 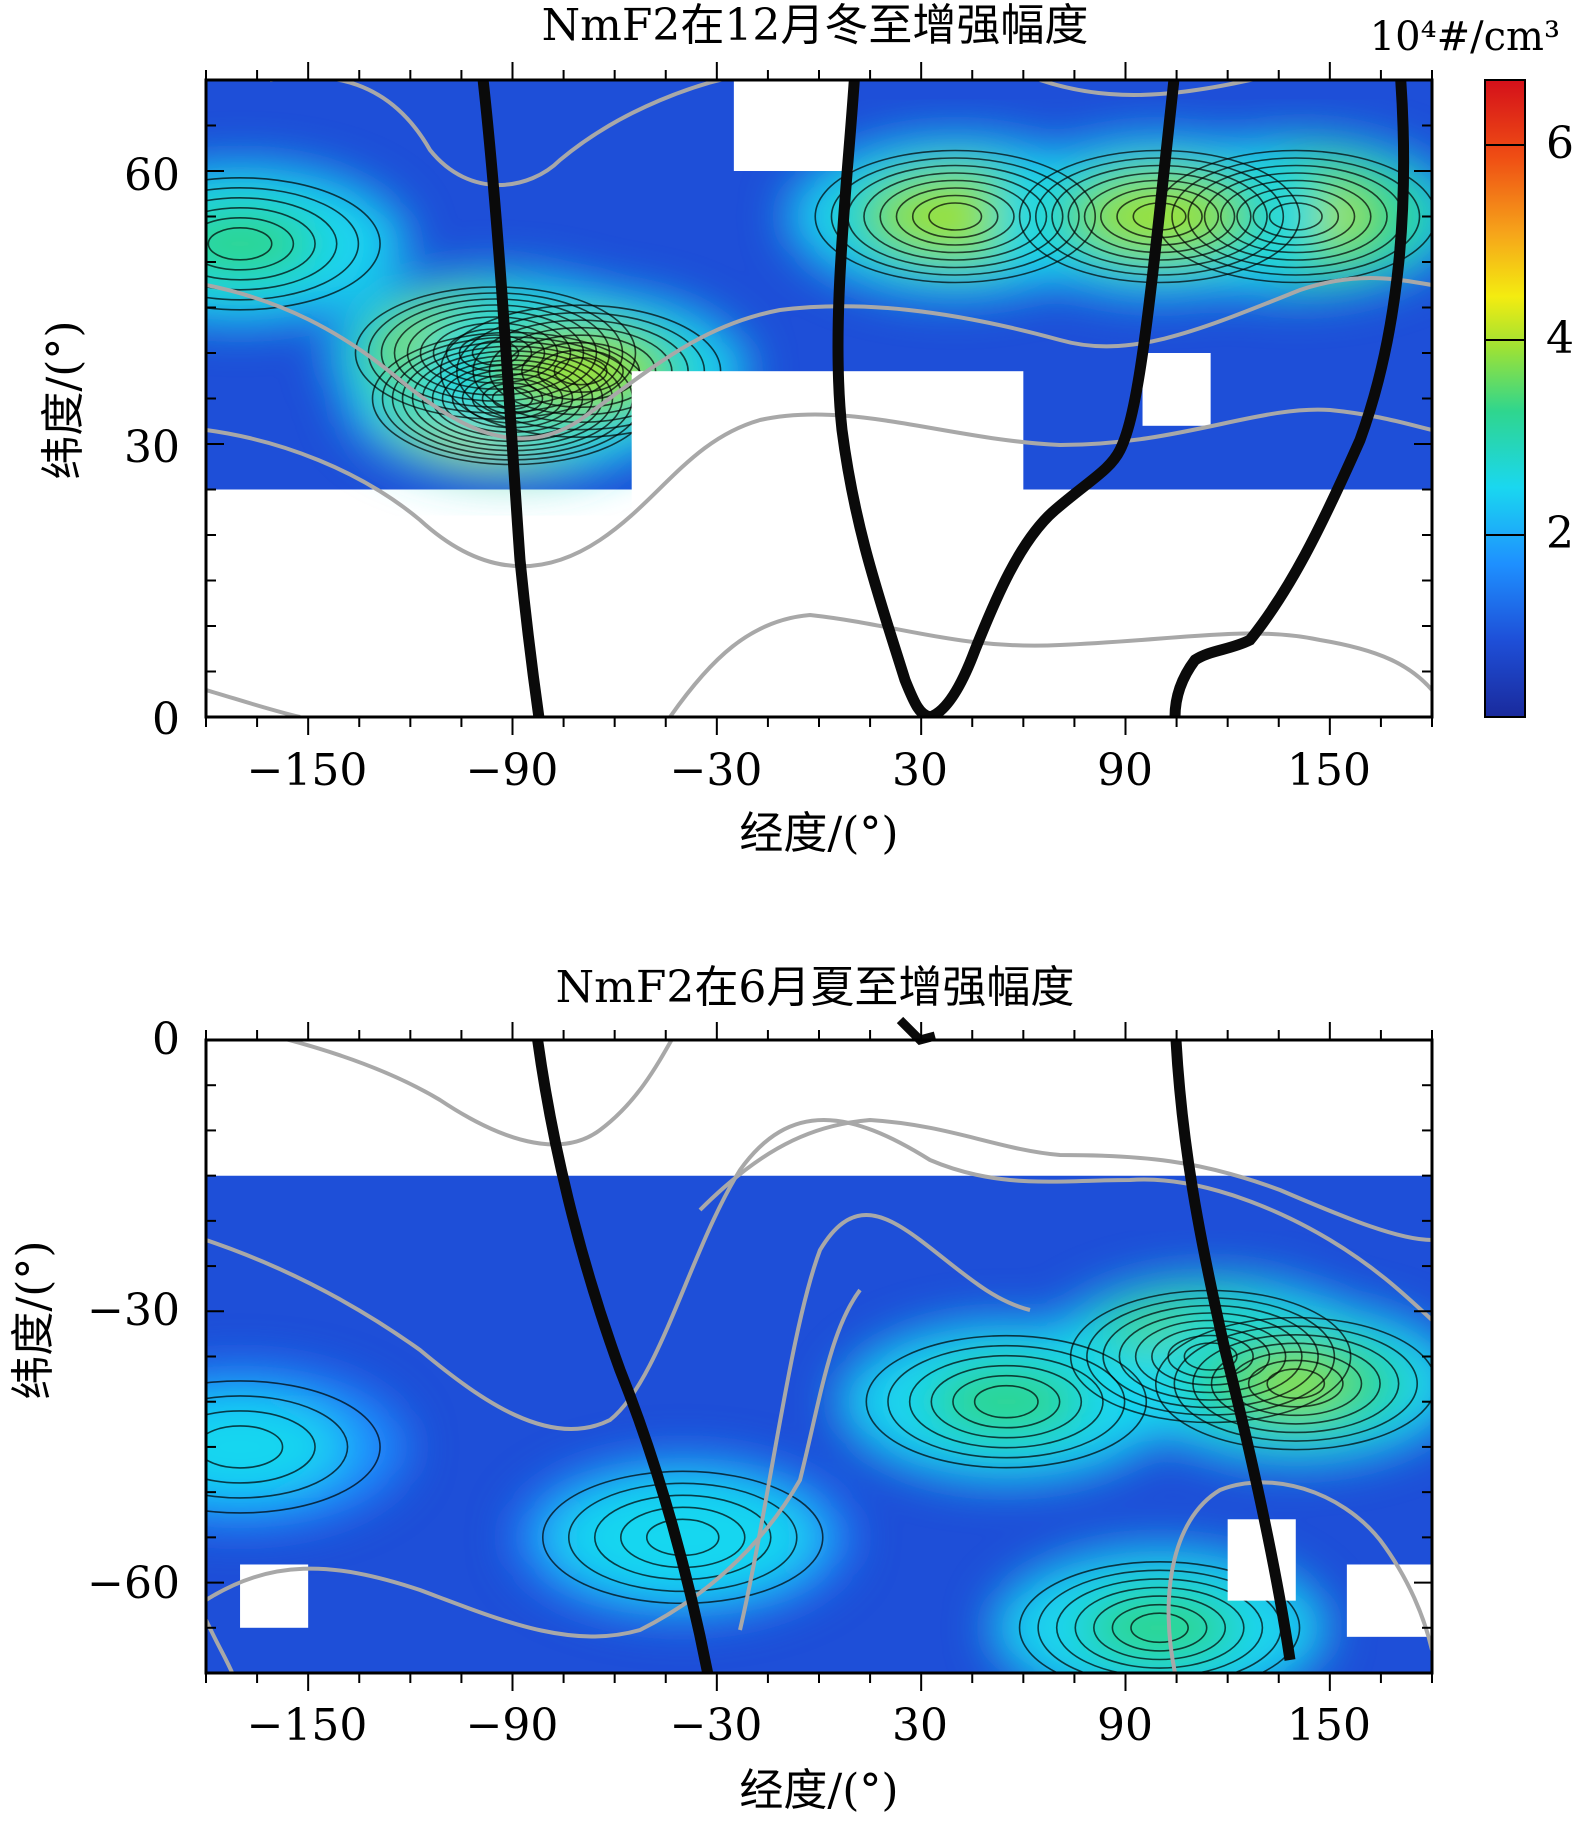 I want to click on y-tick-label: 30, so click(x=152, y=447).